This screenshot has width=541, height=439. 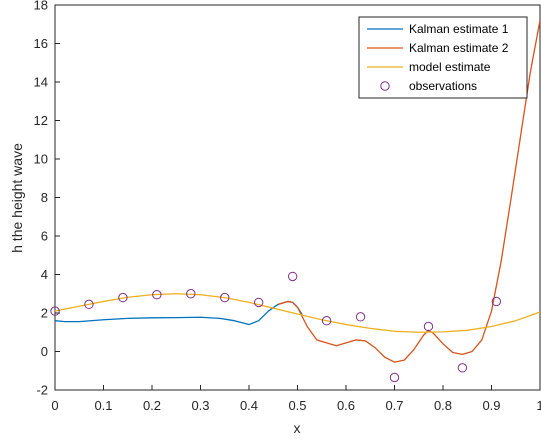 I want to click on x-tick-label: 0.4, so click(x=249, y=405).